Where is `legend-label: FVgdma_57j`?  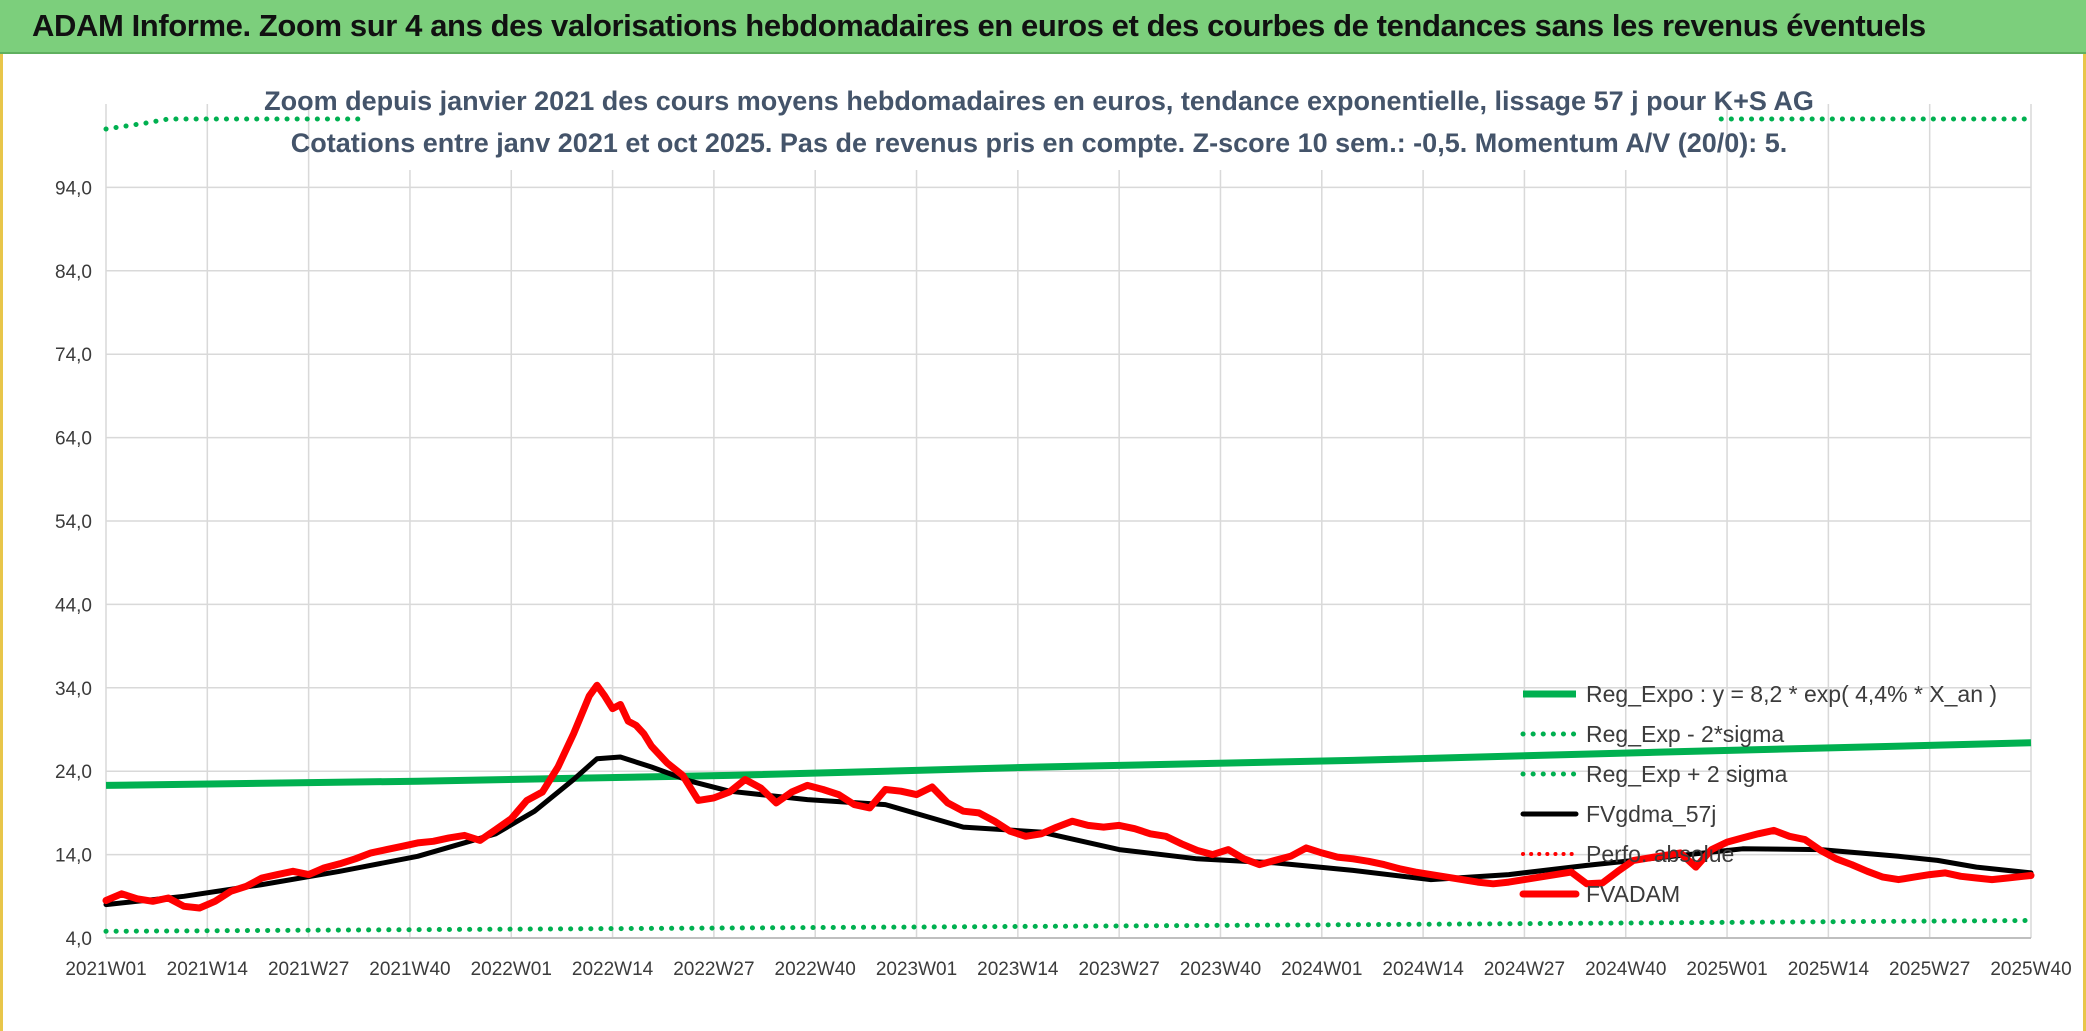
legend-label: FVgdma_57j is located at coordinates (1651, 814).